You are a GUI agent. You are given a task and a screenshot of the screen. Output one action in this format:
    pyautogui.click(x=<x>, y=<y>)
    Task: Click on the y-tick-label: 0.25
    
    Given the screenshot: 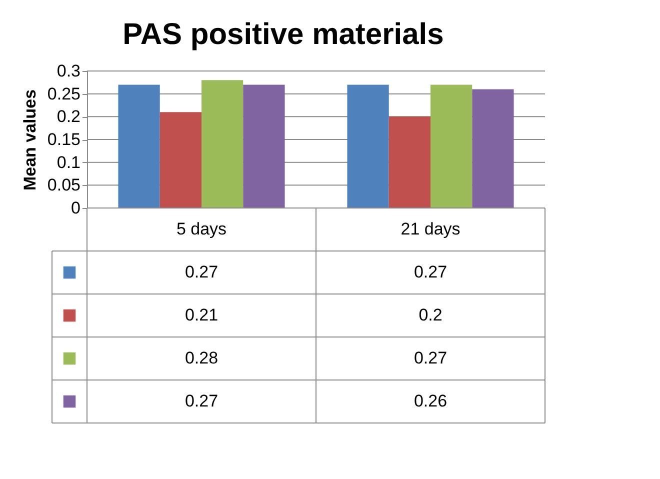 What is the action you would take?
    pyautogui.click(x=63, y=94)
    